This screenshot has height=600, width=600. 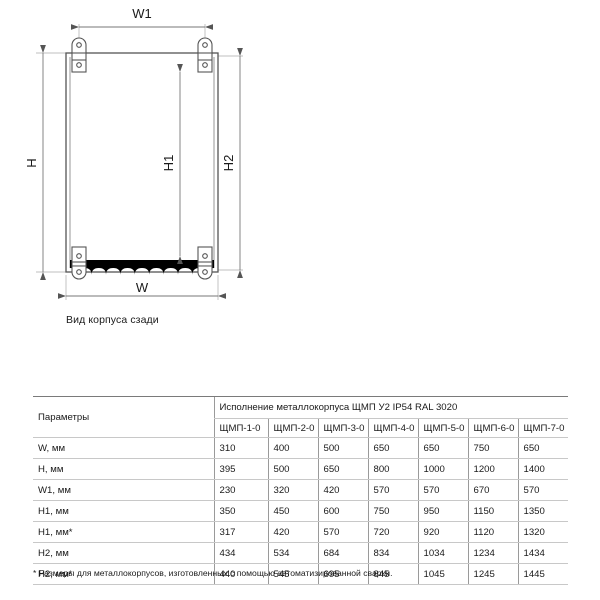 I want to click on cell-value: 545, so click(x=292, y=574).